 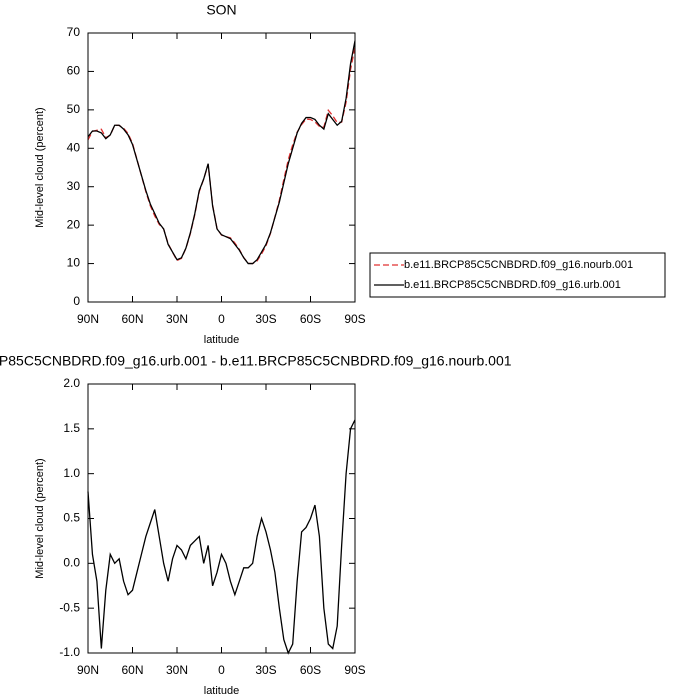 I want to click on y-tick-label: 40, so click(x=74, y=147).